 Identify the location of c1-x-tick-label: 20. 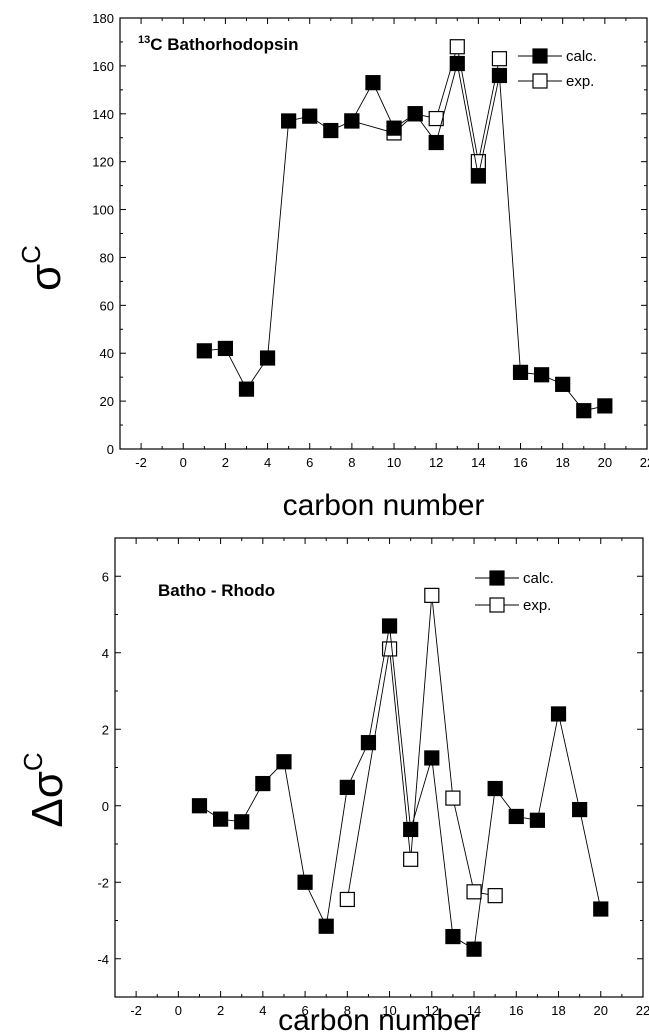
(601, 1010).